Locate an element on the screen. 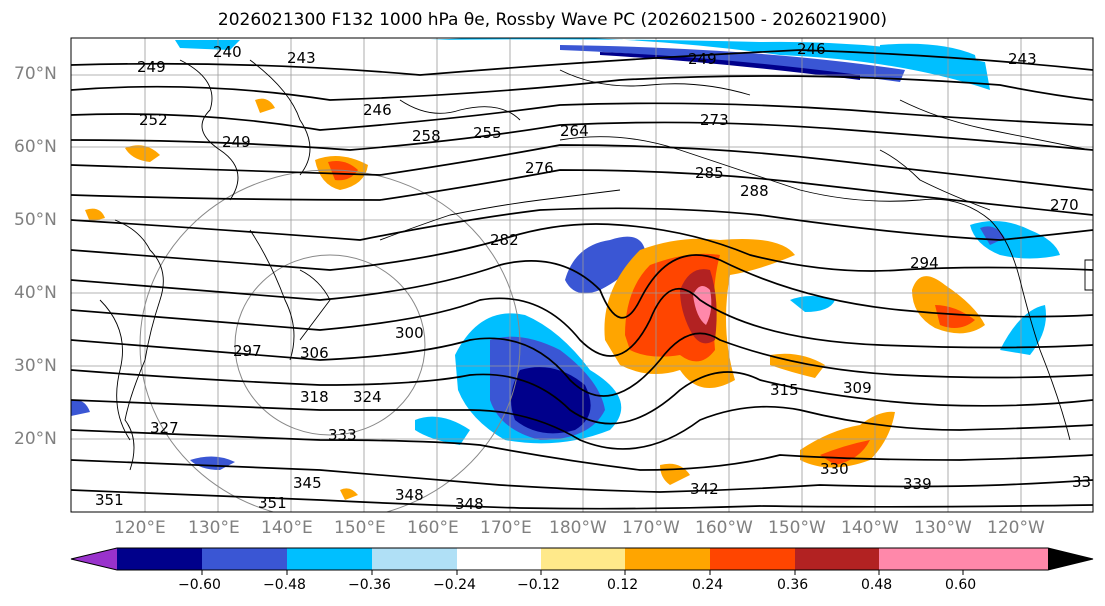 This screenshot has width=1105, height=606. lat-label: 30°N is located at coordinates (35, 366).